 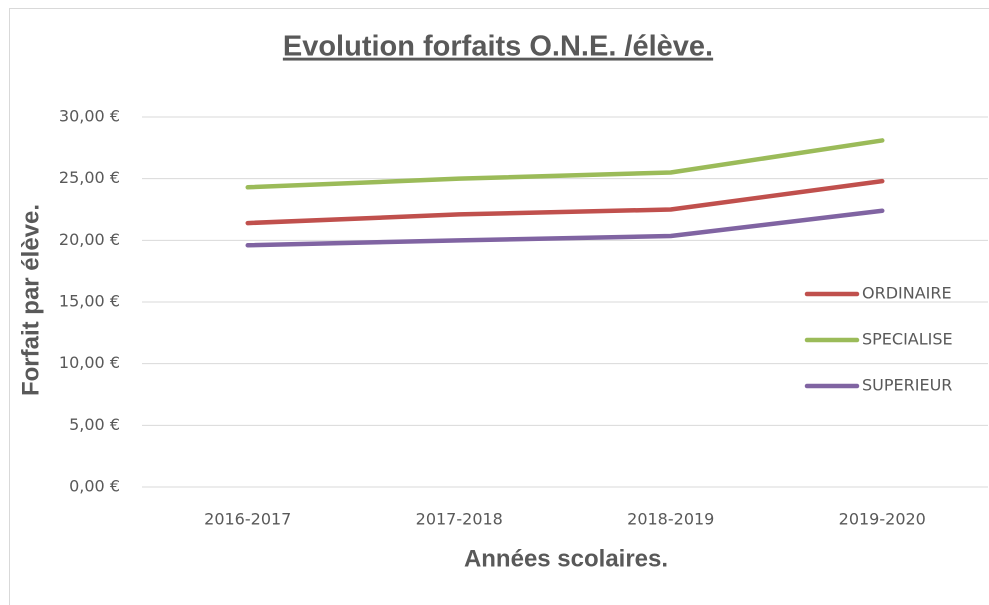 What do you see at coordinates (94, 424) in the screenshot?
I see `y-tick-label: 5,00 €` at bounding box center [94, 424].